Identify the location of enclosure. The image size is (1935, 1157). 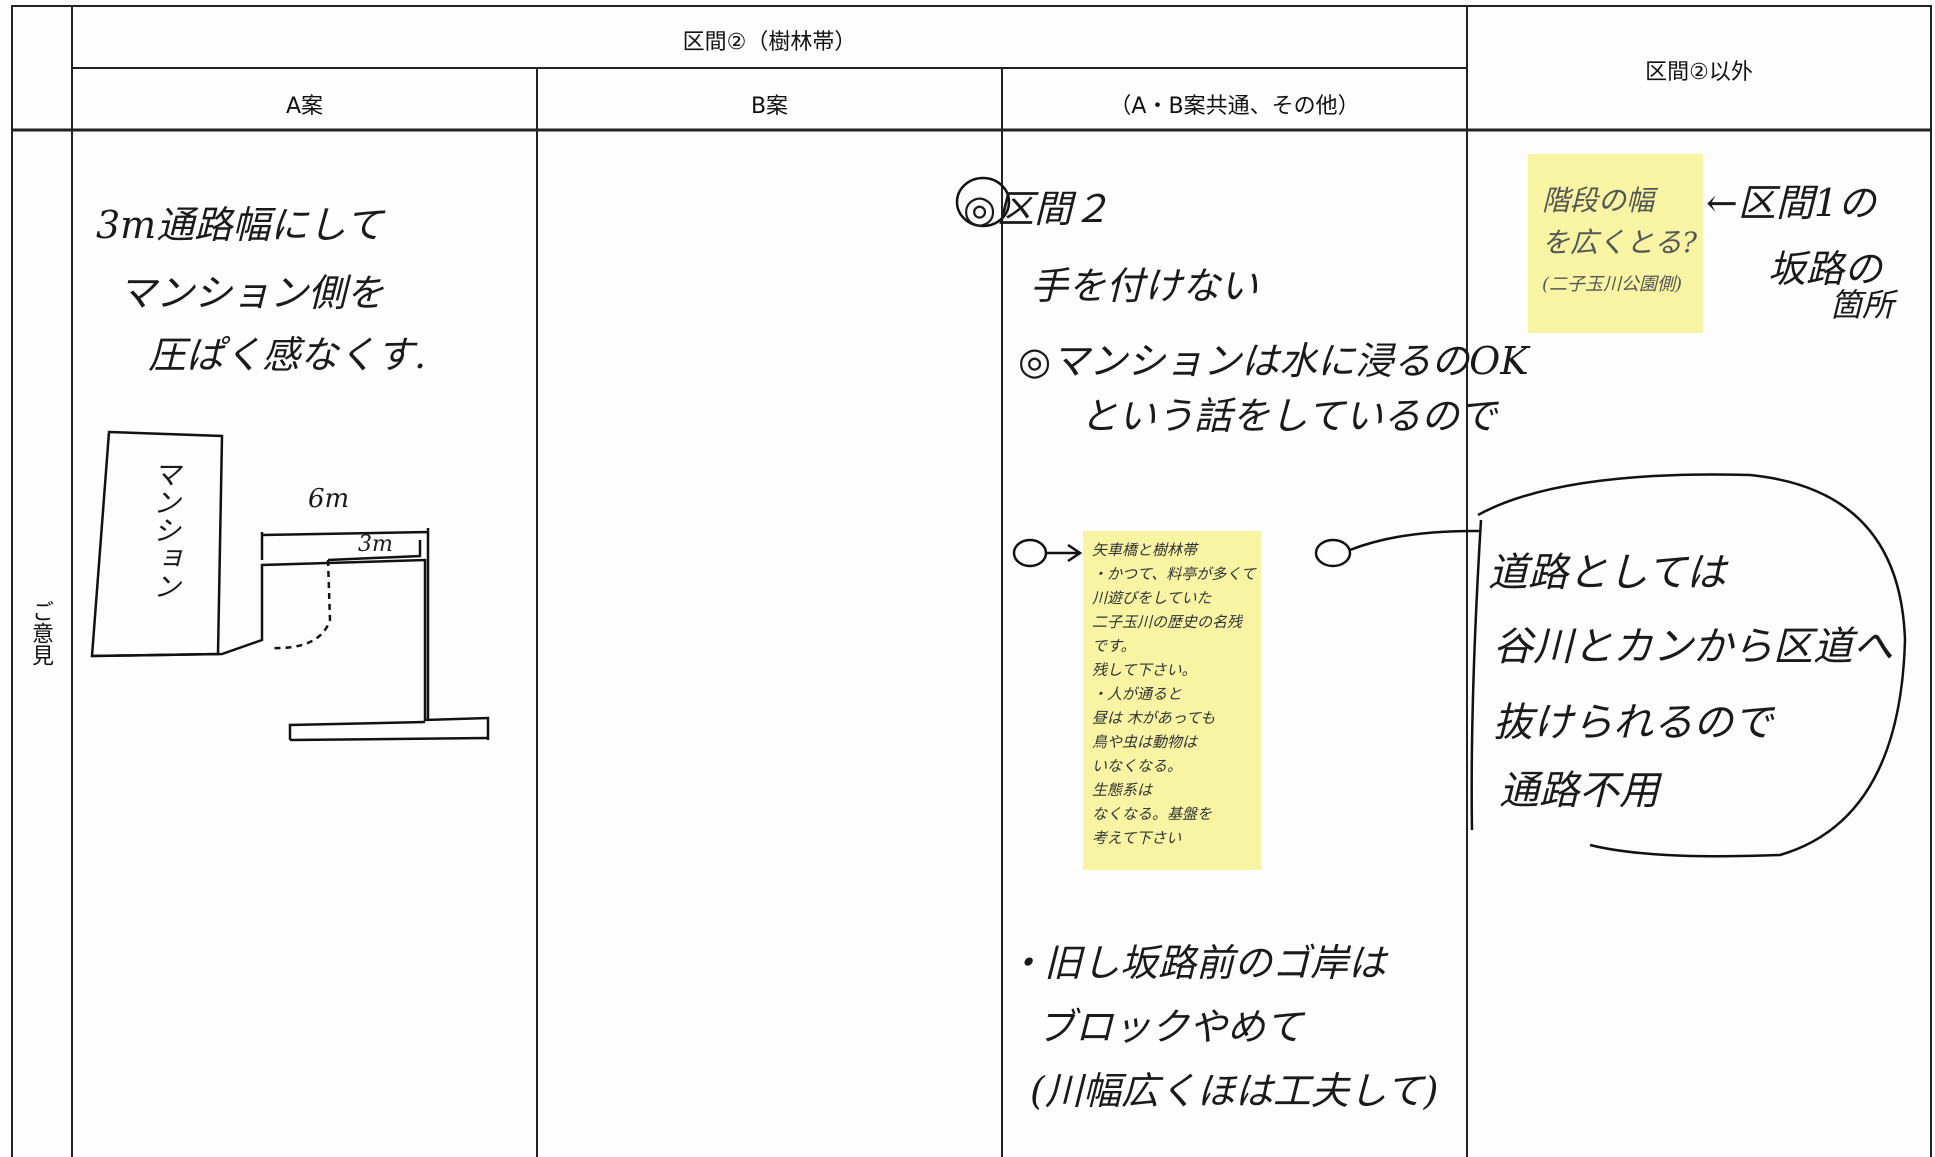
(1688, 665).